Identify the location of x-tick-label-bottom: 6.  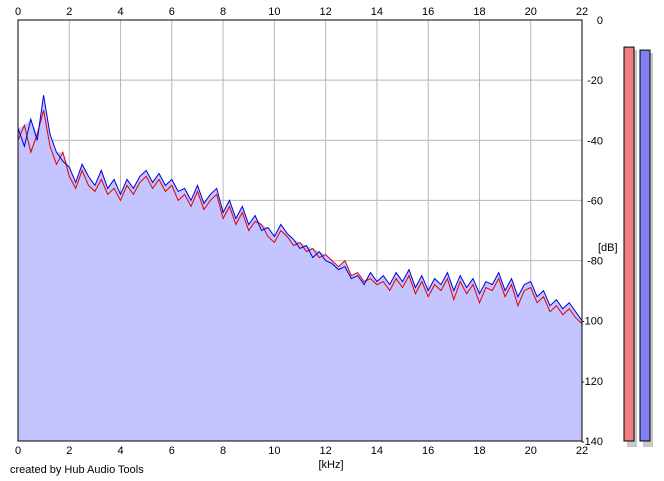
(172, 451).